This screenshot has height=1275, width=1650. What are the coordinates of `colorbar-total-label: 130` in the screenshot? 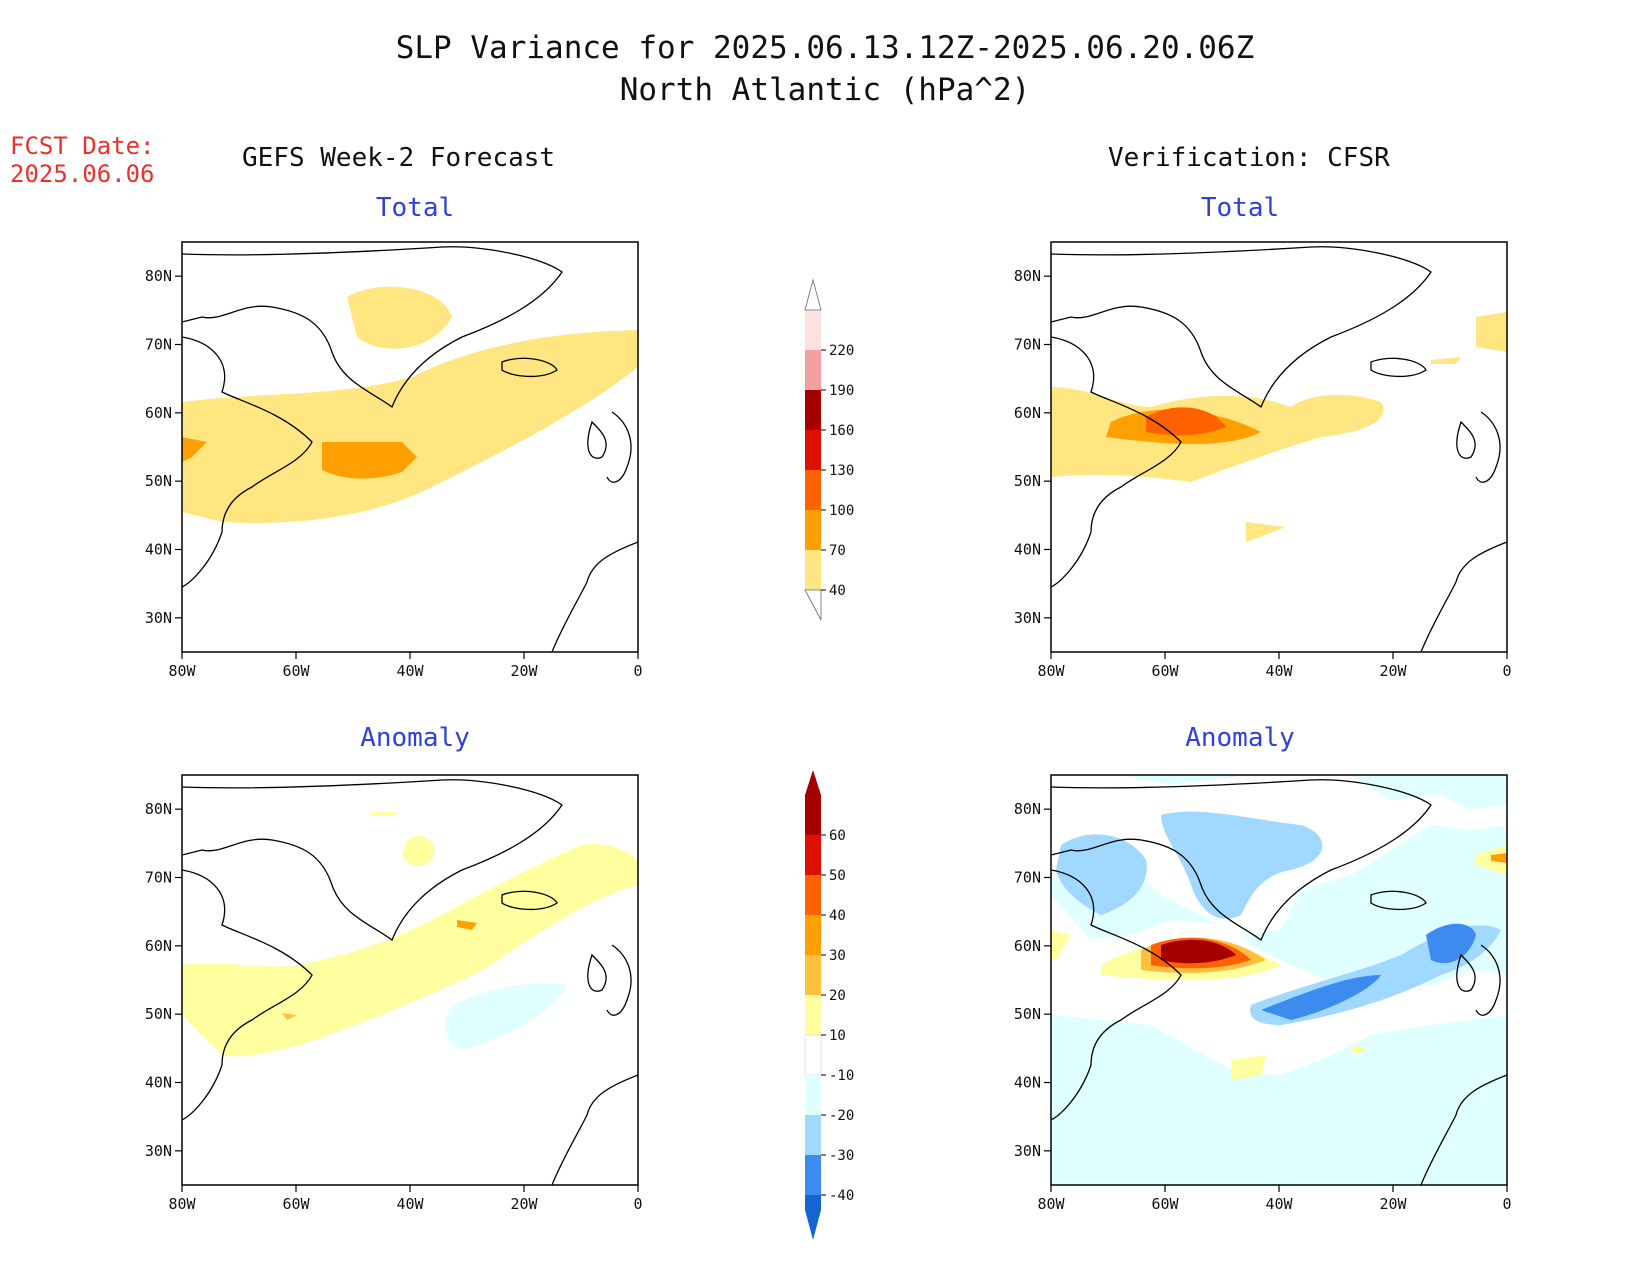 It's located at (841, 471).